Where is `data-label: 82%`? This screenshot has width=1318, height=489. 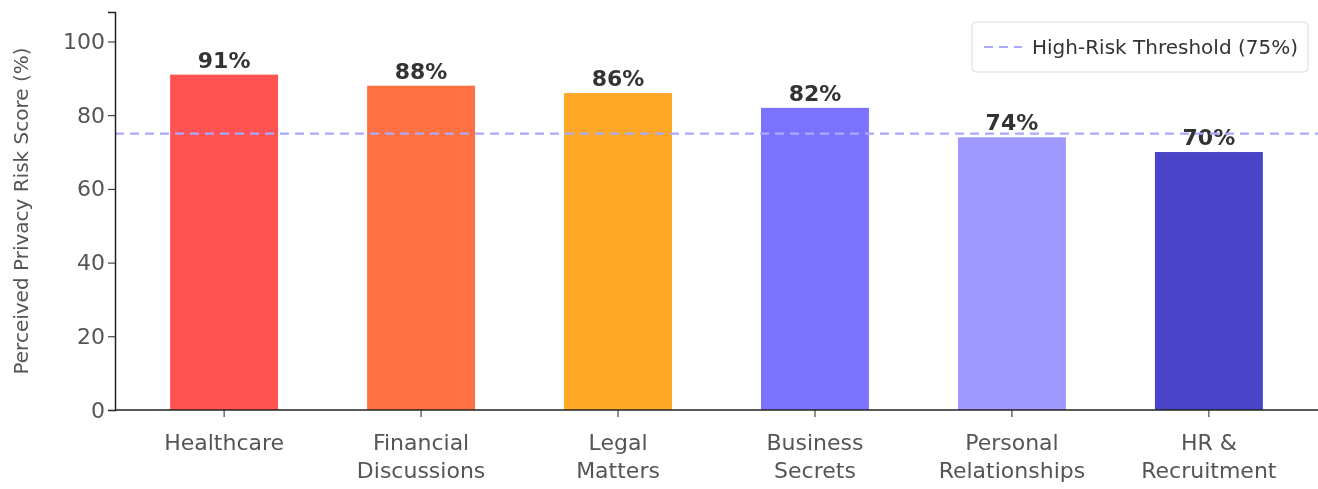 data-label: 82% is located at coordinates (815, 93).